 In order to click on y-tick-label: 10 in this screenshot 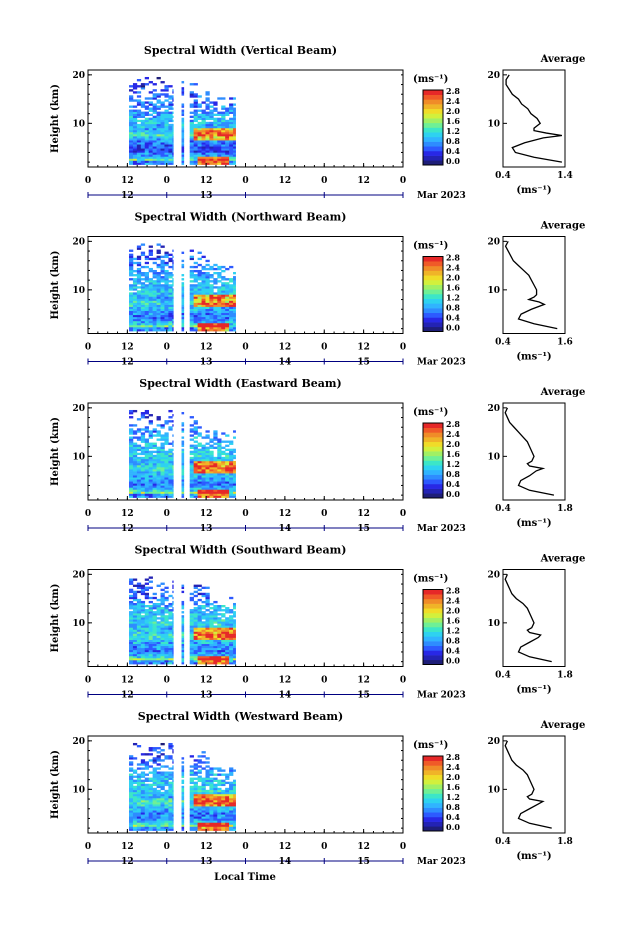, I will do `click(78, 457)`.